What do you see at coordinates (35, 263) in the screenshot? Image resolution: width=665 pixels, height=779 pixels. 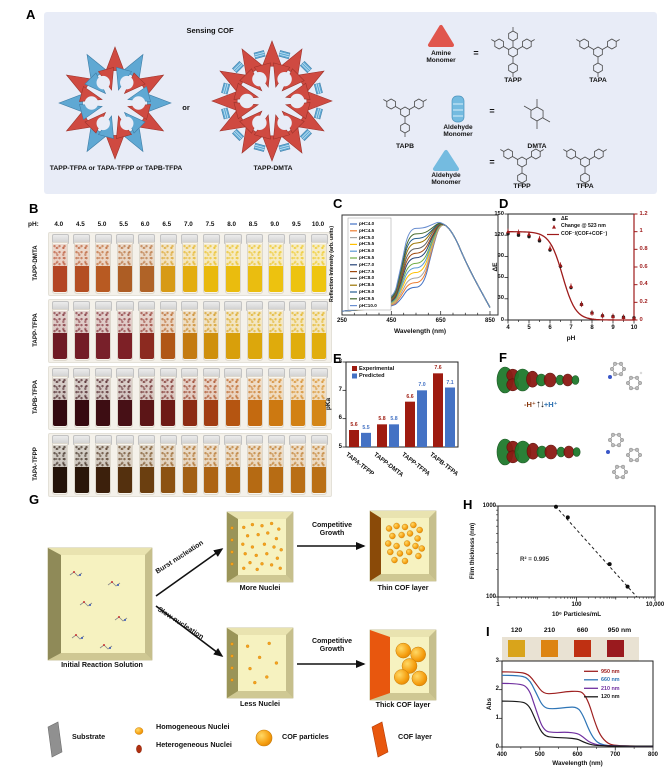 I see `vial-row-label: TAPP-DMTA` at bounding box center [35, 263].